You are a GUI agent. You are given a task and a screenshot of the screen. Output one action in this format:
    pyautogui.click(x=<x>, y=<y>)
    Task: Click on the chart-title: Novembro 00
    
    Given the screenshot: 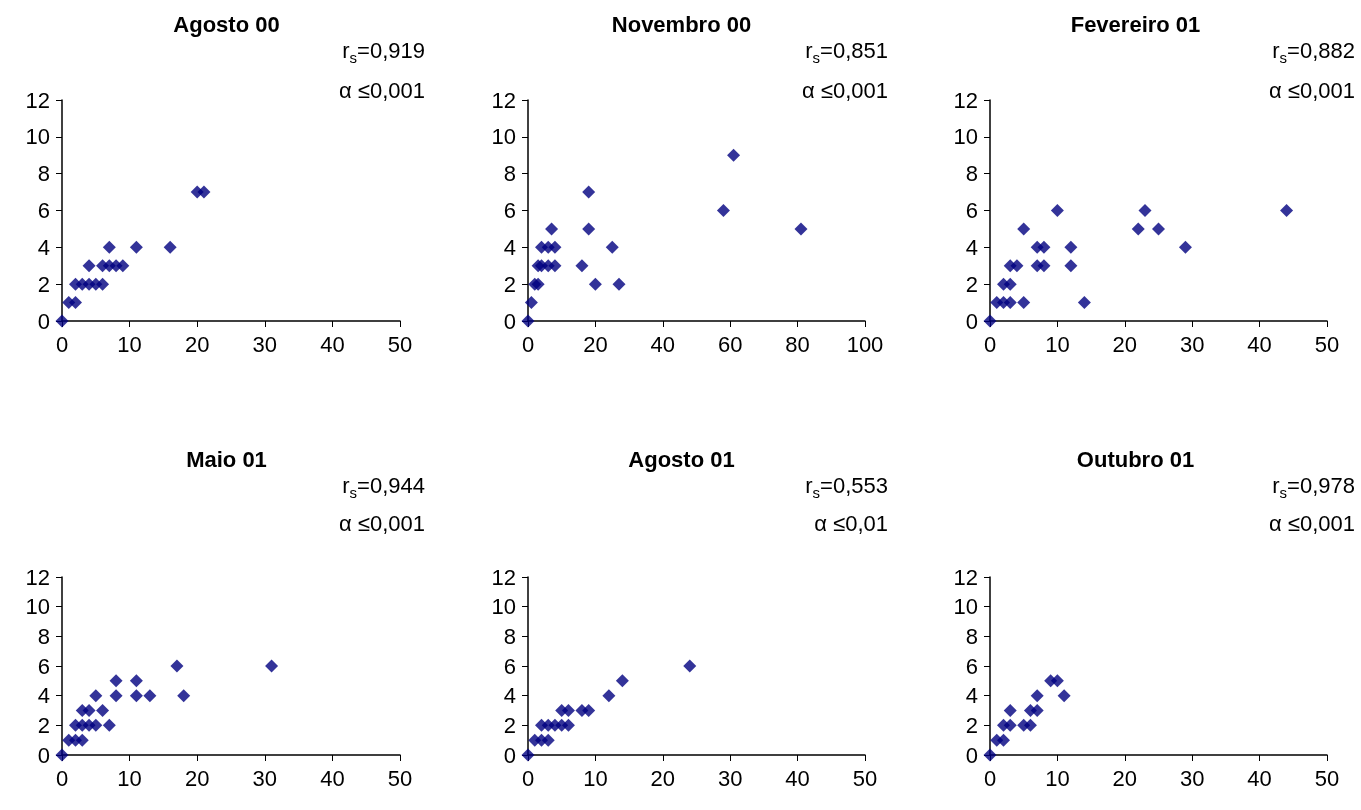 What is the action you would take?
    pyautogui.click(x=681, y=24)
    